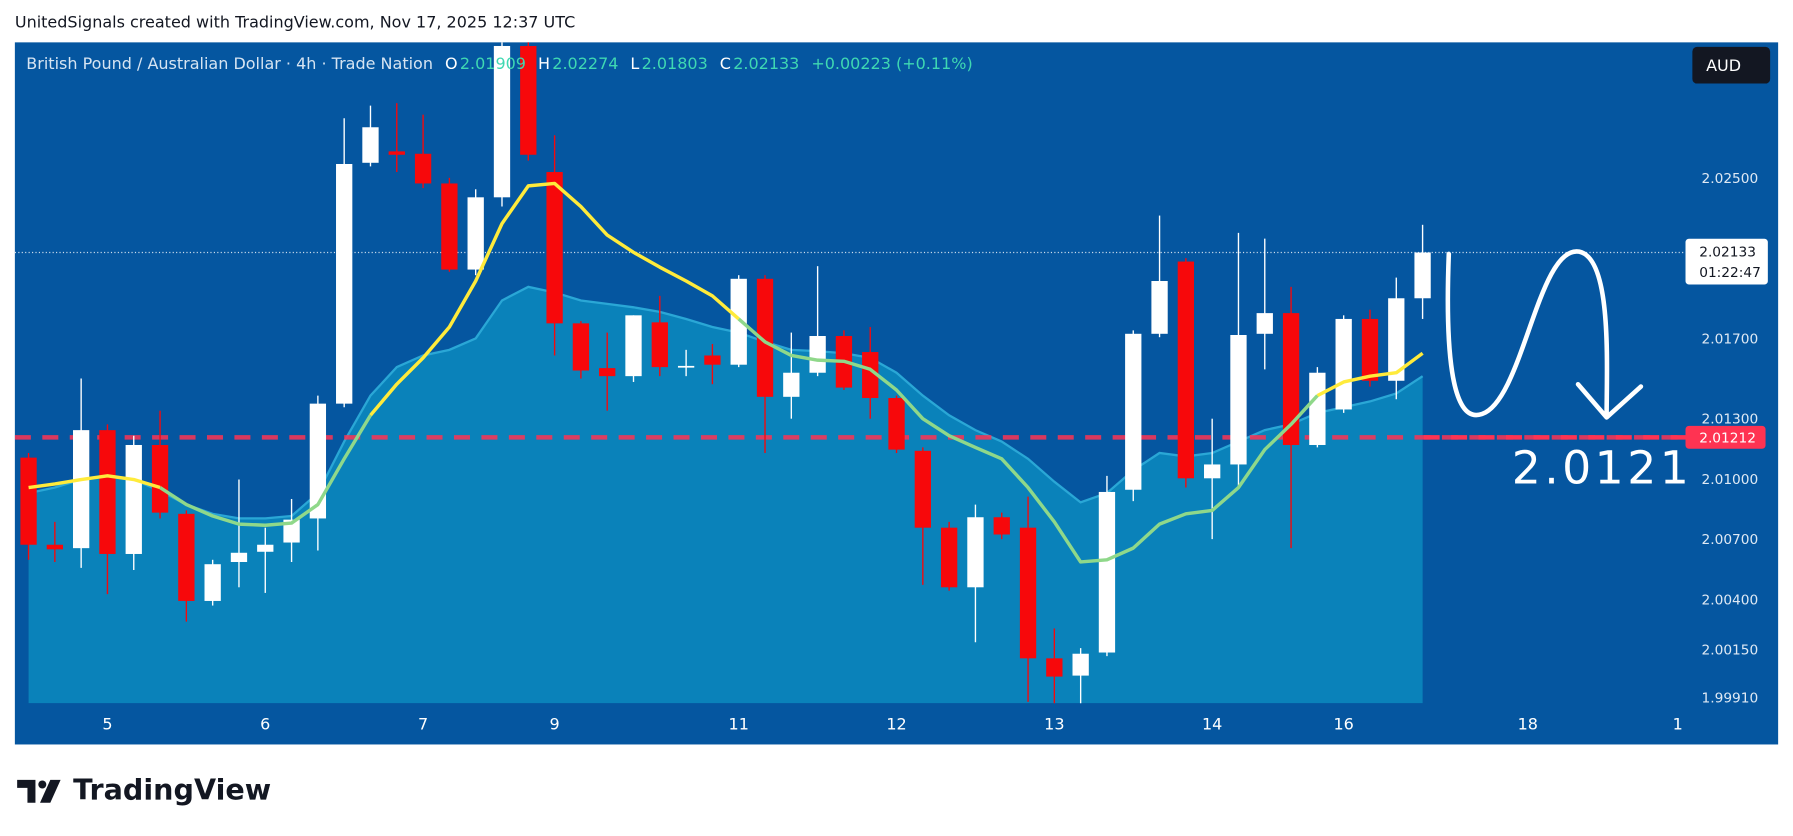  I want to click on x-tick-label: 12, so click(896, 724).